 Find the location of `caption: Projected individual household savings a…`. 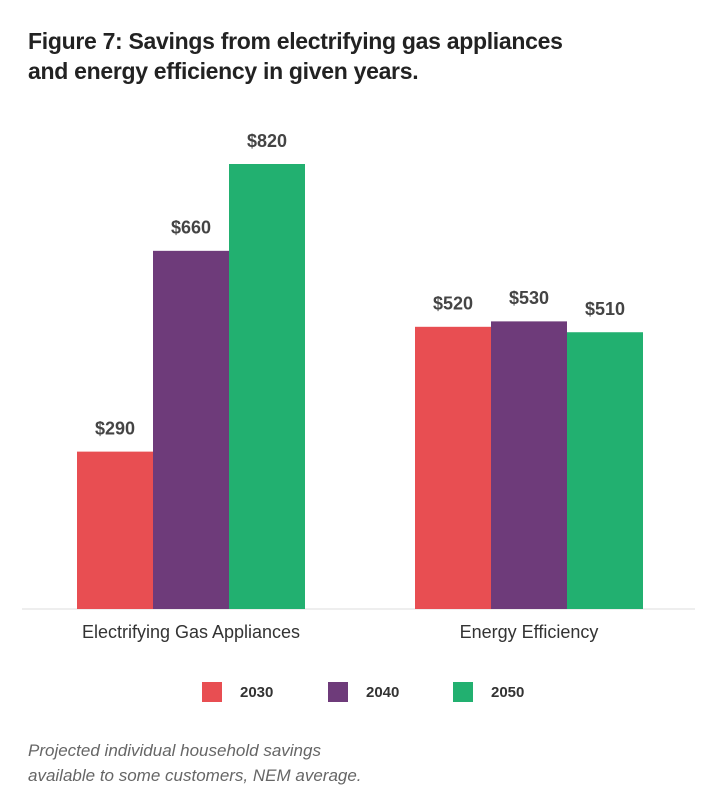

caption: Projected individual household savings a… is located at coordinates (195, 763).